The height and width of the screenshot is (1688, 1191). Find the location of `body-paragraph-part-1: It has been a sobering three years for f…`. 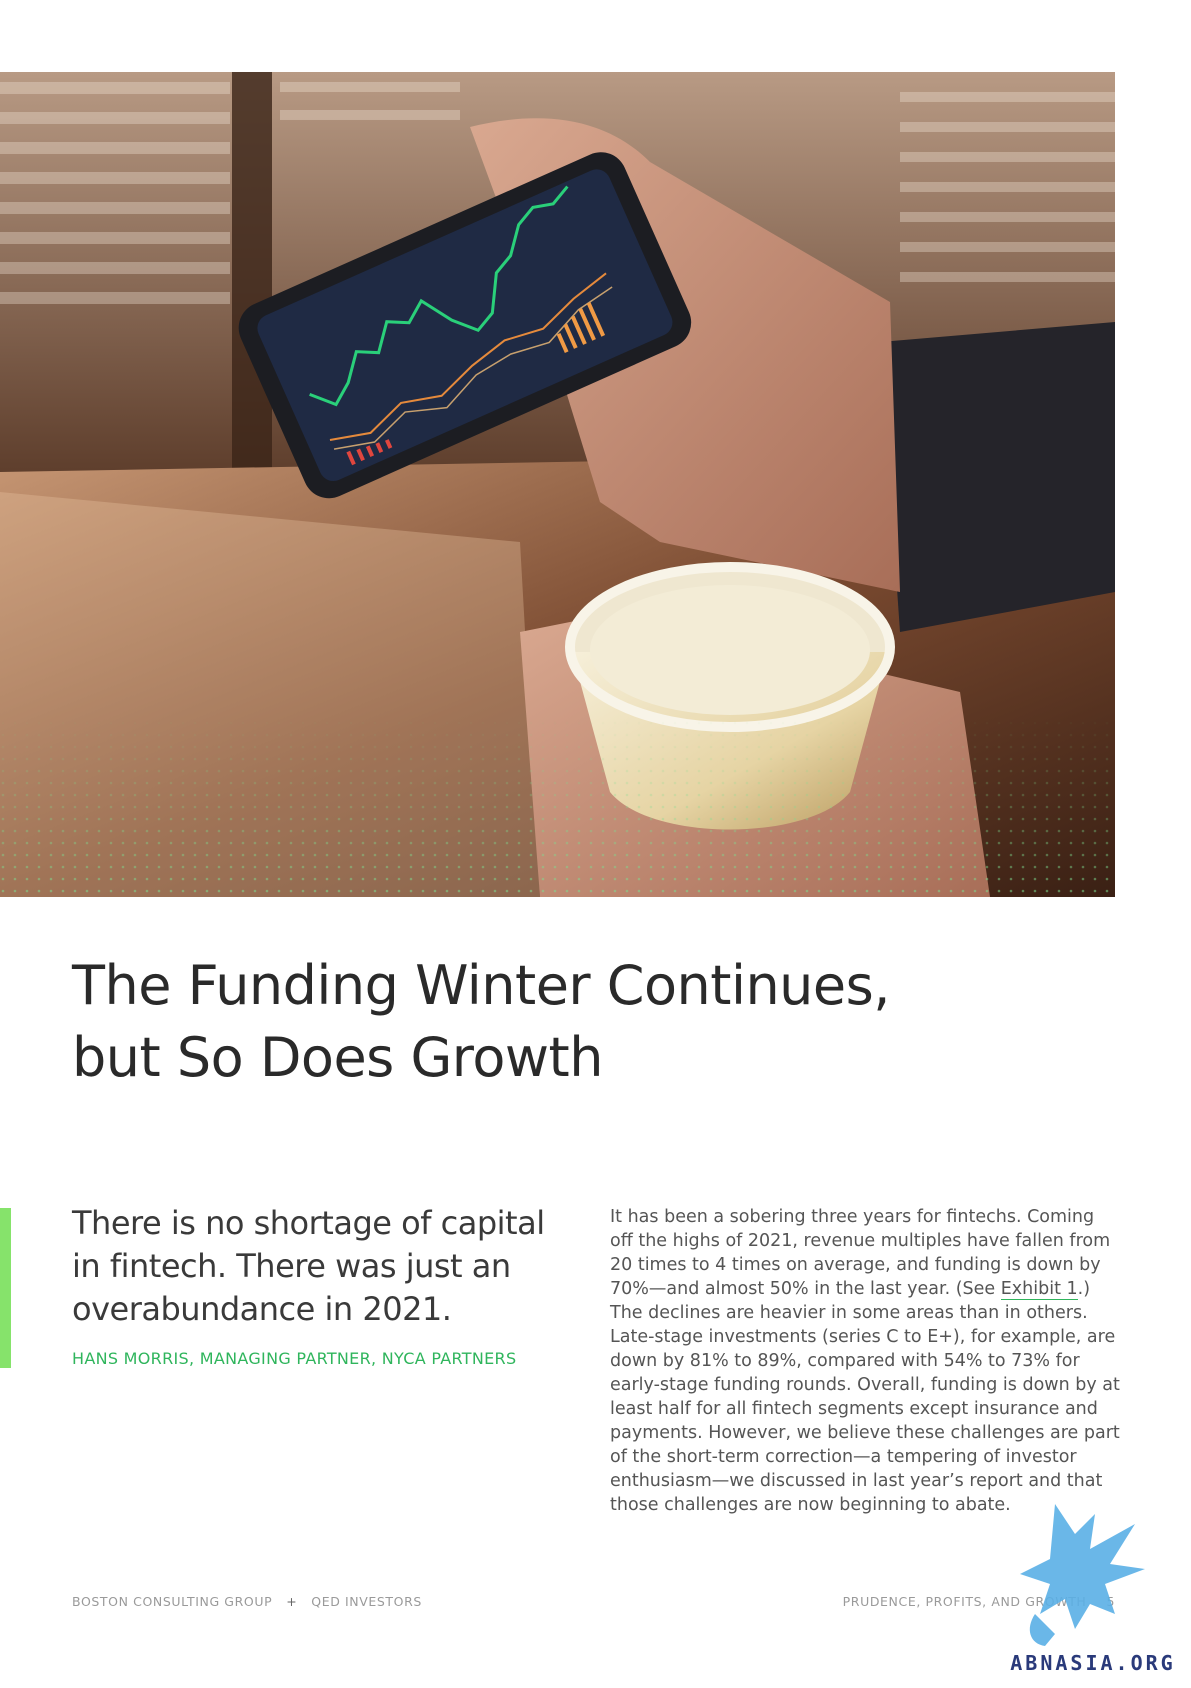

body-paragraph-part-1: It has been a sobering three years for f… is located at coordinates (860, 1253).